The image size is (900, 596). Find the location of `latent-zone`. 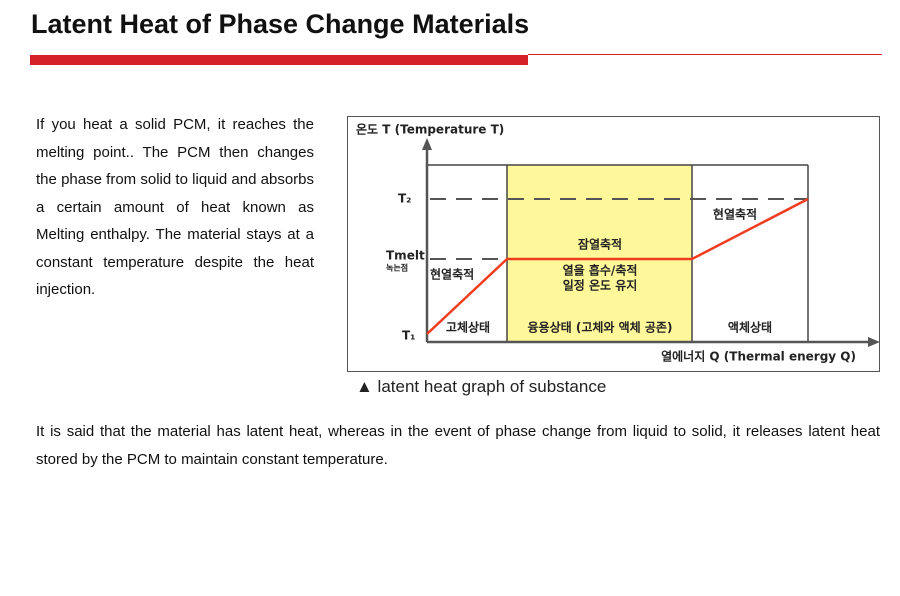

latent-zone is located at coordinates (599, 253).